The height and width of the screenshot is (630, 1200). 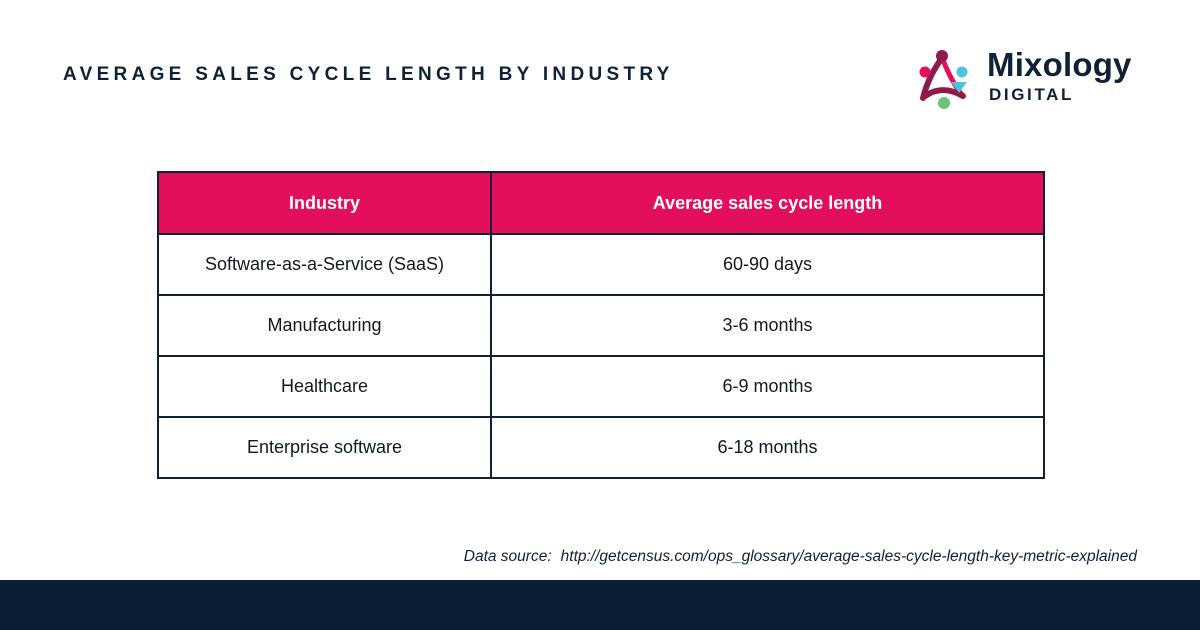 I want to click on table-row: Manufacturing 3-6 months, so click(x=601, y=325).